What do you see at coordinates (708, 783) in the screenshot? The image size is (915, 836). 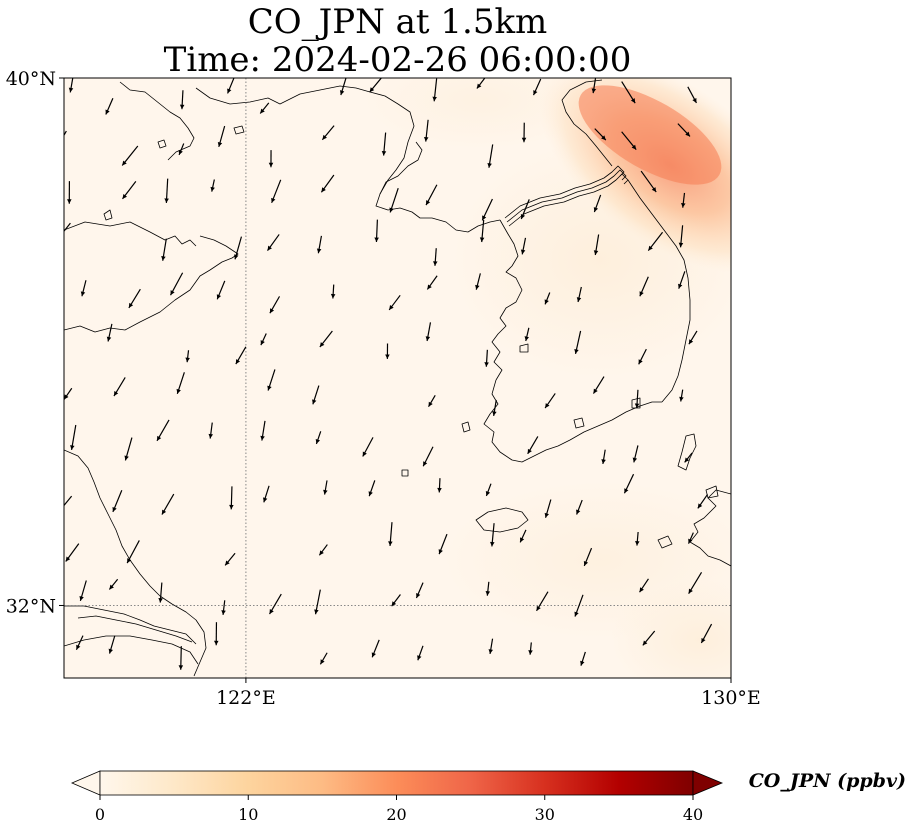 I see `colorbar-extend-high` at bounding box center [708, 783].